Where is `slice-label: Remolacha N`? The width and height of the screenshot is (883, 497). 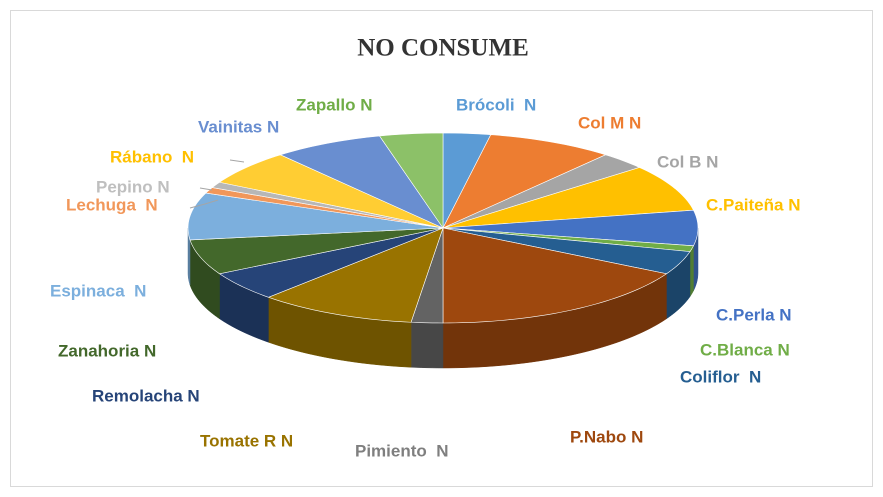
slice-label: Remolacha N is located at coordinates (146, 395).